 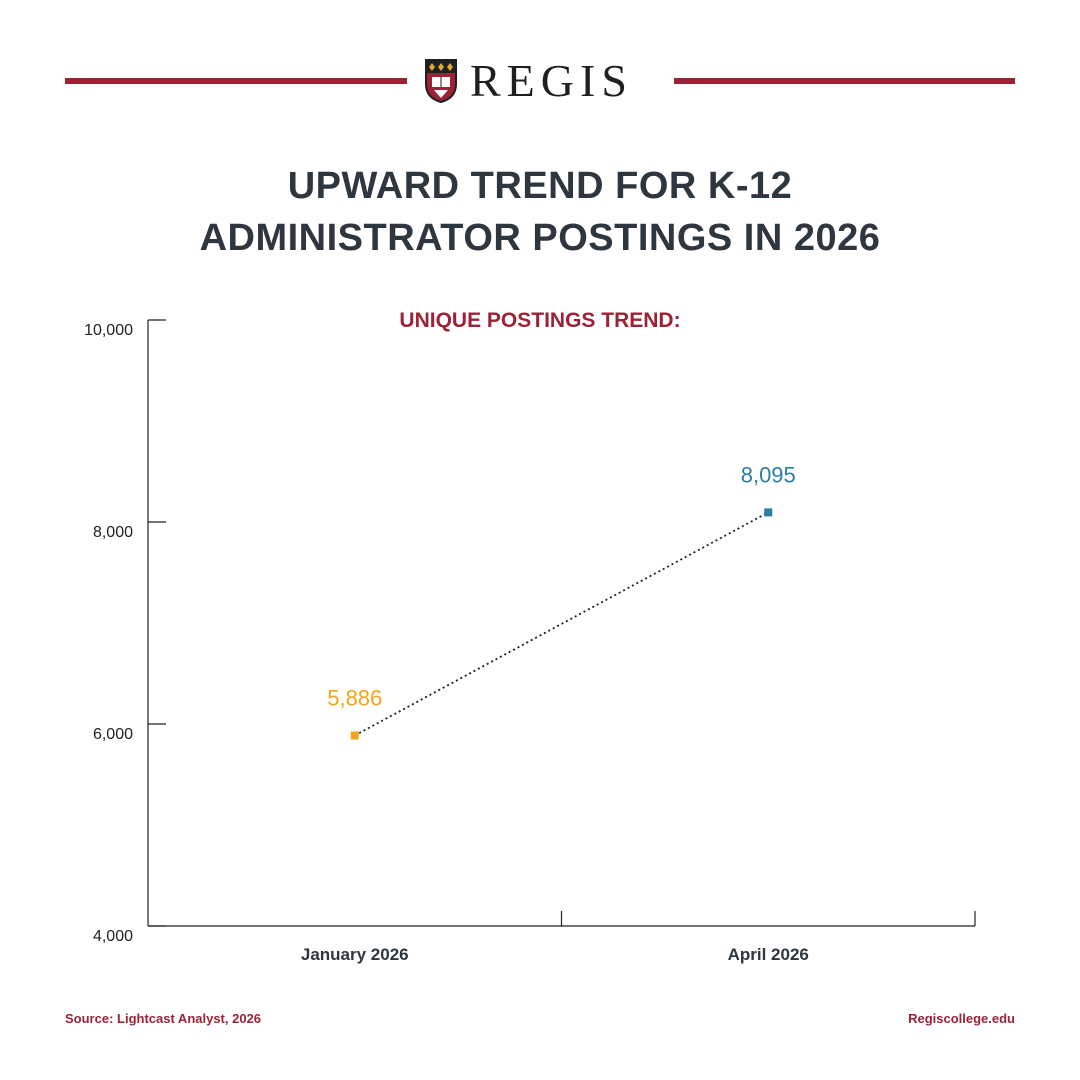 What do you see at coordinates (768, 474) in the screenshot?
I see `data-label: 8,095` at bounding box center [768, 474].